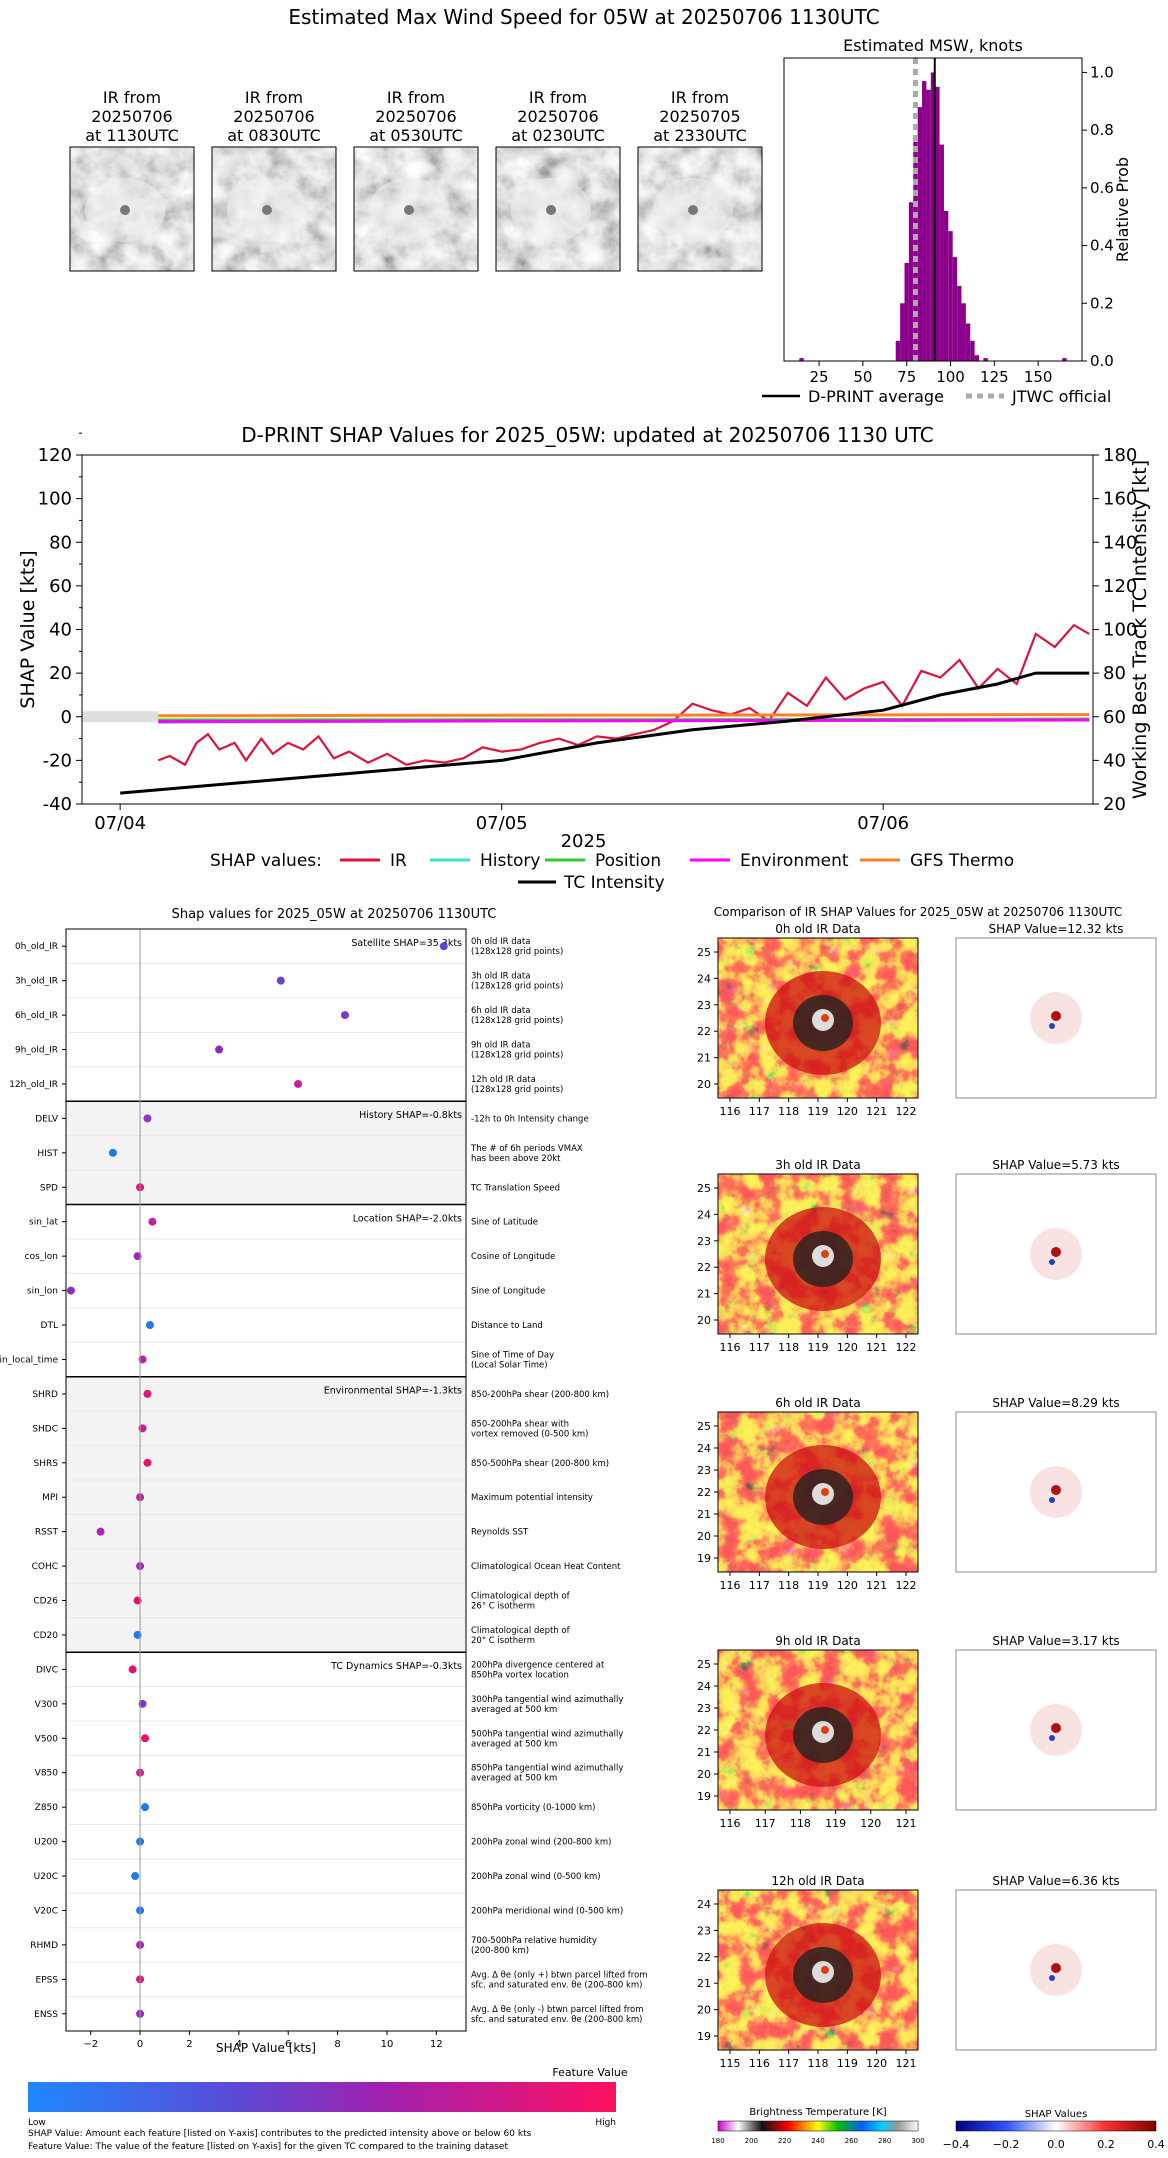 This screenshot has width=1168, height=2158. Describe the element at coordinates (1120, 630) in the screenshot. I see `y2-tick-label: 100` at that location.